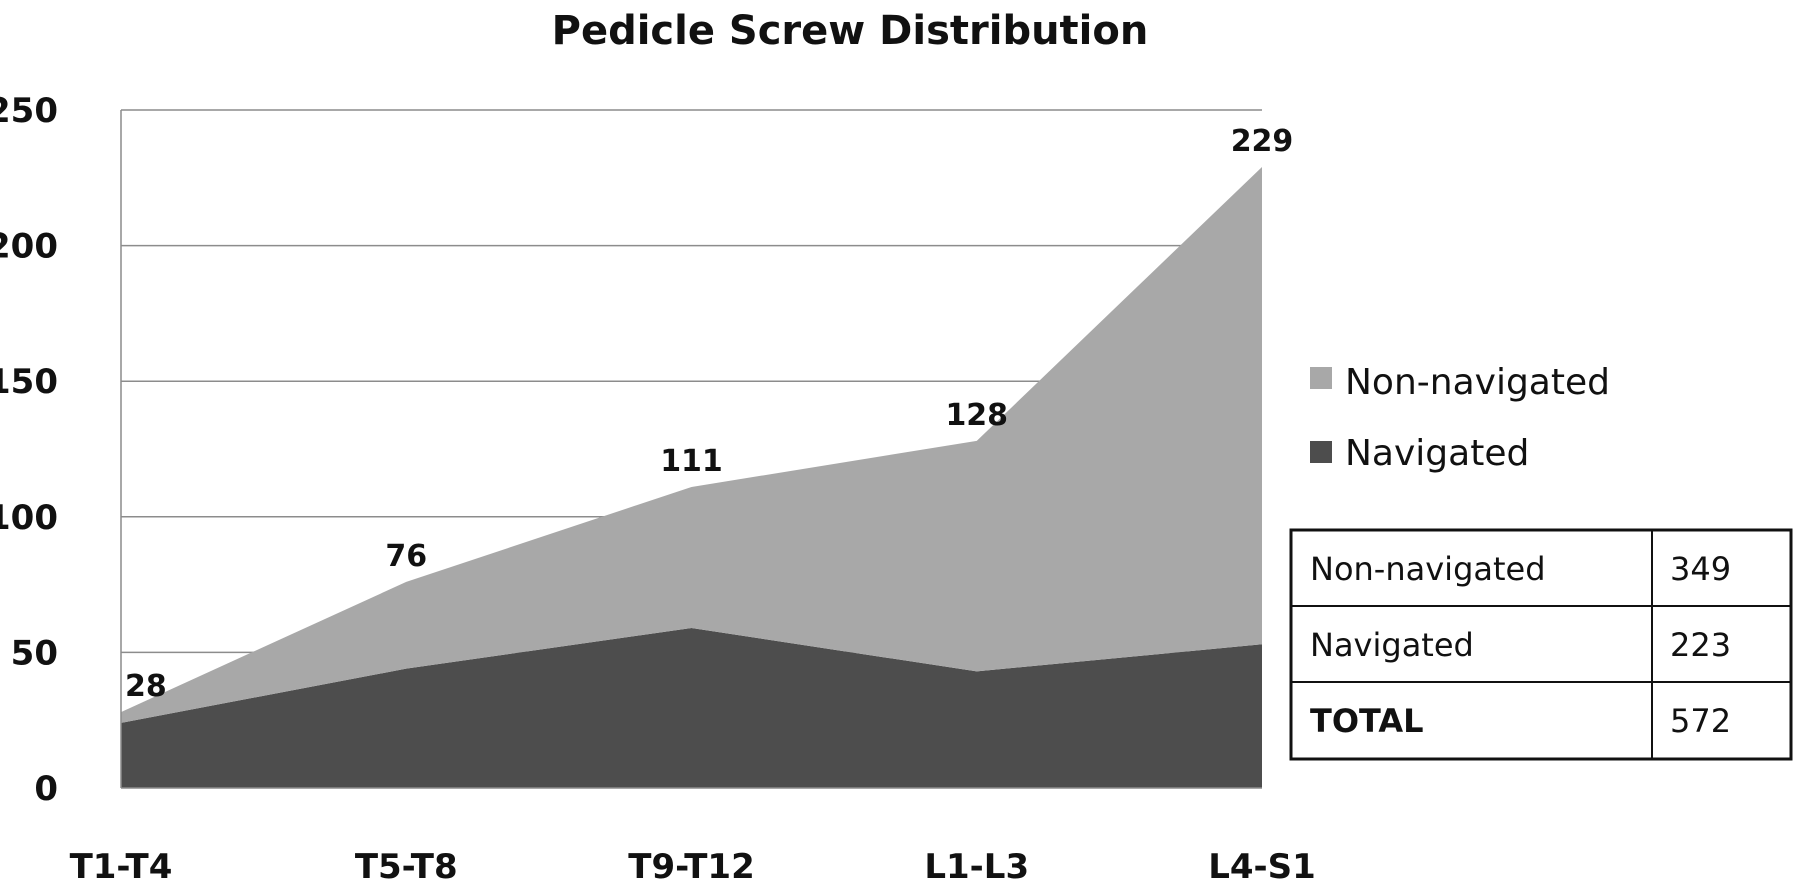 This screenshot has height=886, width=1800. I want to click on legend-label-non-navigated: Non-navigated, so click(1477, 382).